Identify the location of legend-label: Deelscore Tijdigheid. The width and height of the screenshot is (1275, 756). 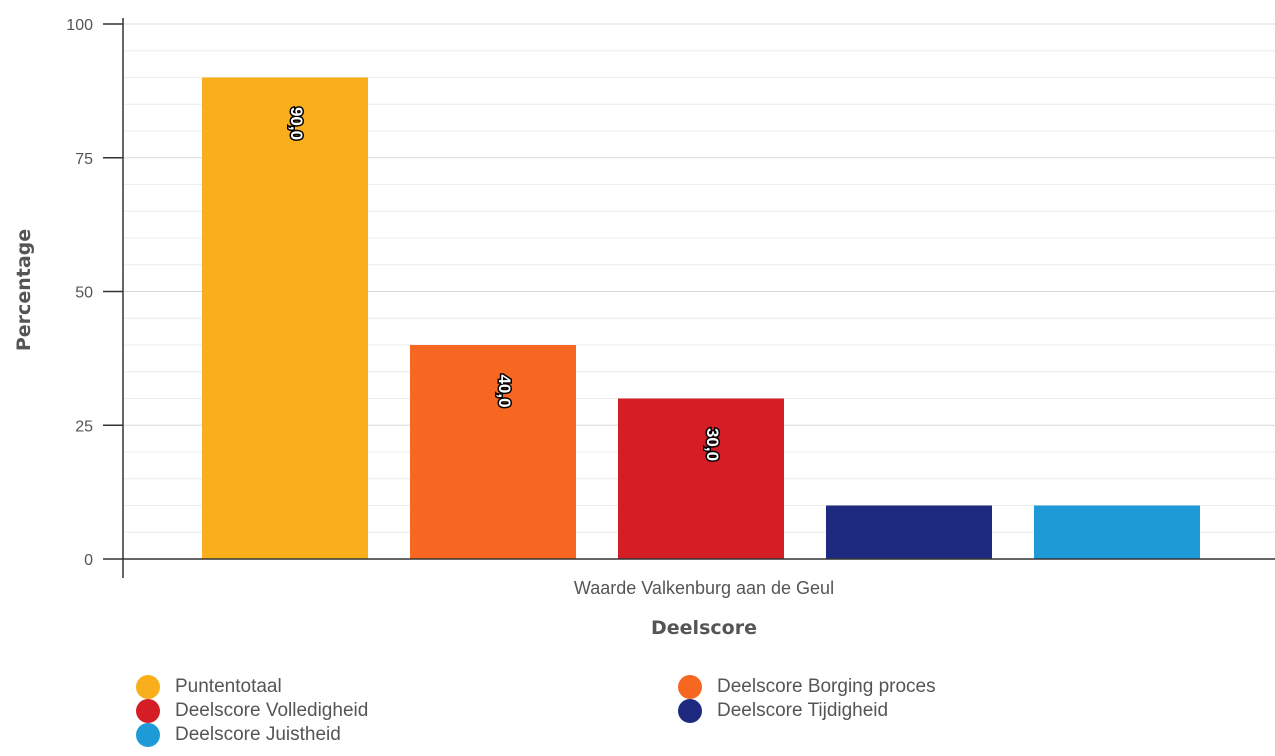
(803, 710).